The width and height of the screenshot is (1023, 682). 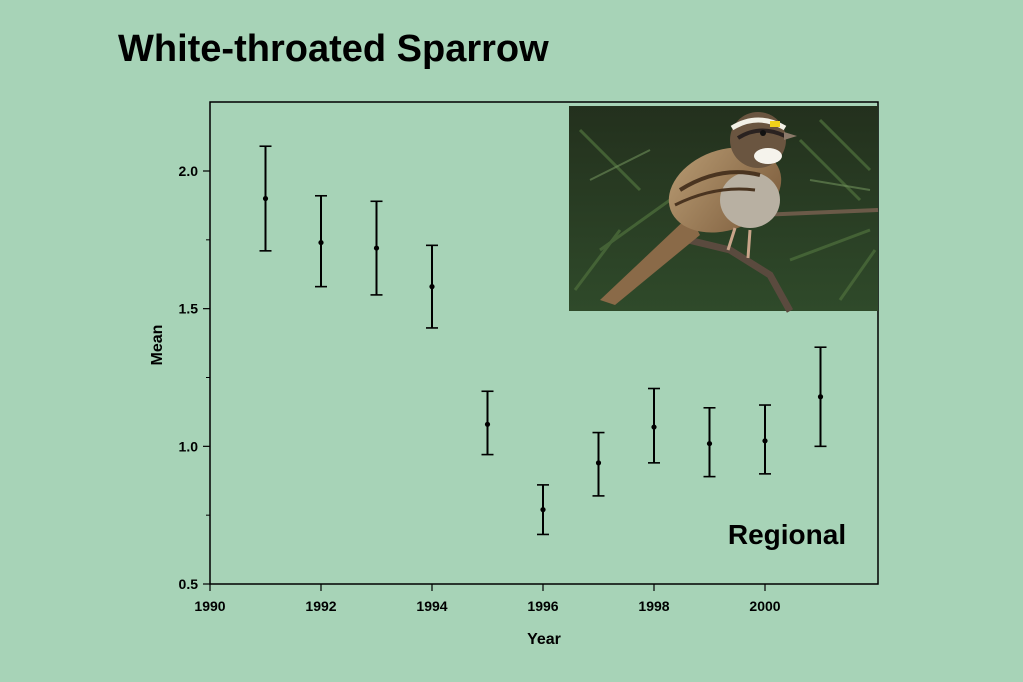 What do you see at coordinates (764, 606) in the screenshot?
I see `x-tick-label: 2000` at bounding box center [764, 606].